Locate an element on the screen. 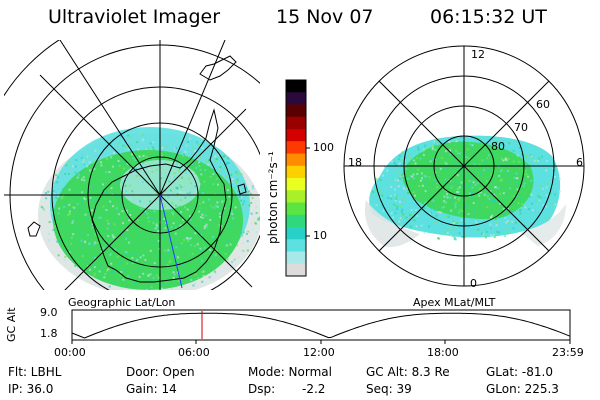 This screenshot has height=400, width=600. apex-mlt-label-bottom: 0 is located at coordinates (473, 283).